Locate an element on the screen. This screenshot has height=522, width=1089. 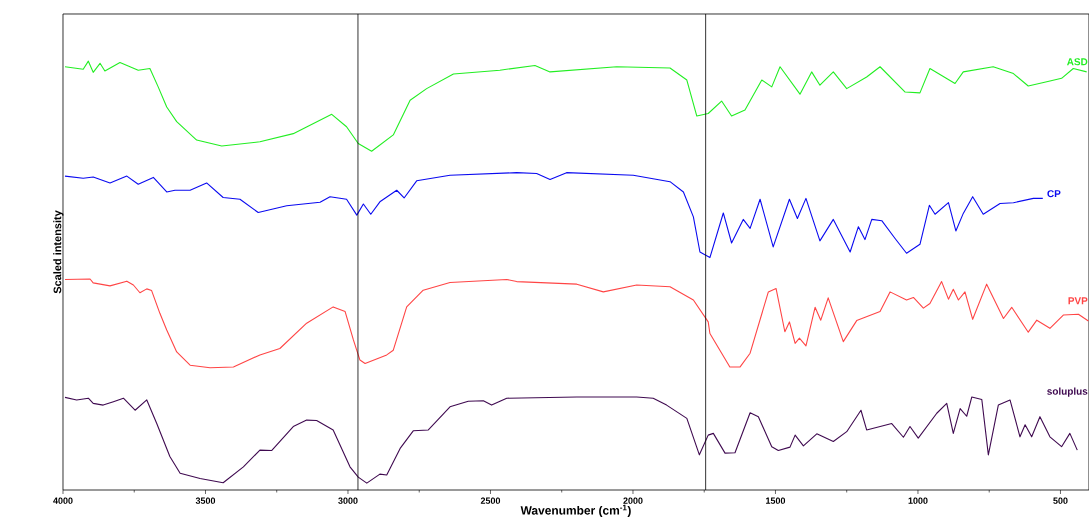
x-tick-label: 3500 is located at coordinates (205, 500).